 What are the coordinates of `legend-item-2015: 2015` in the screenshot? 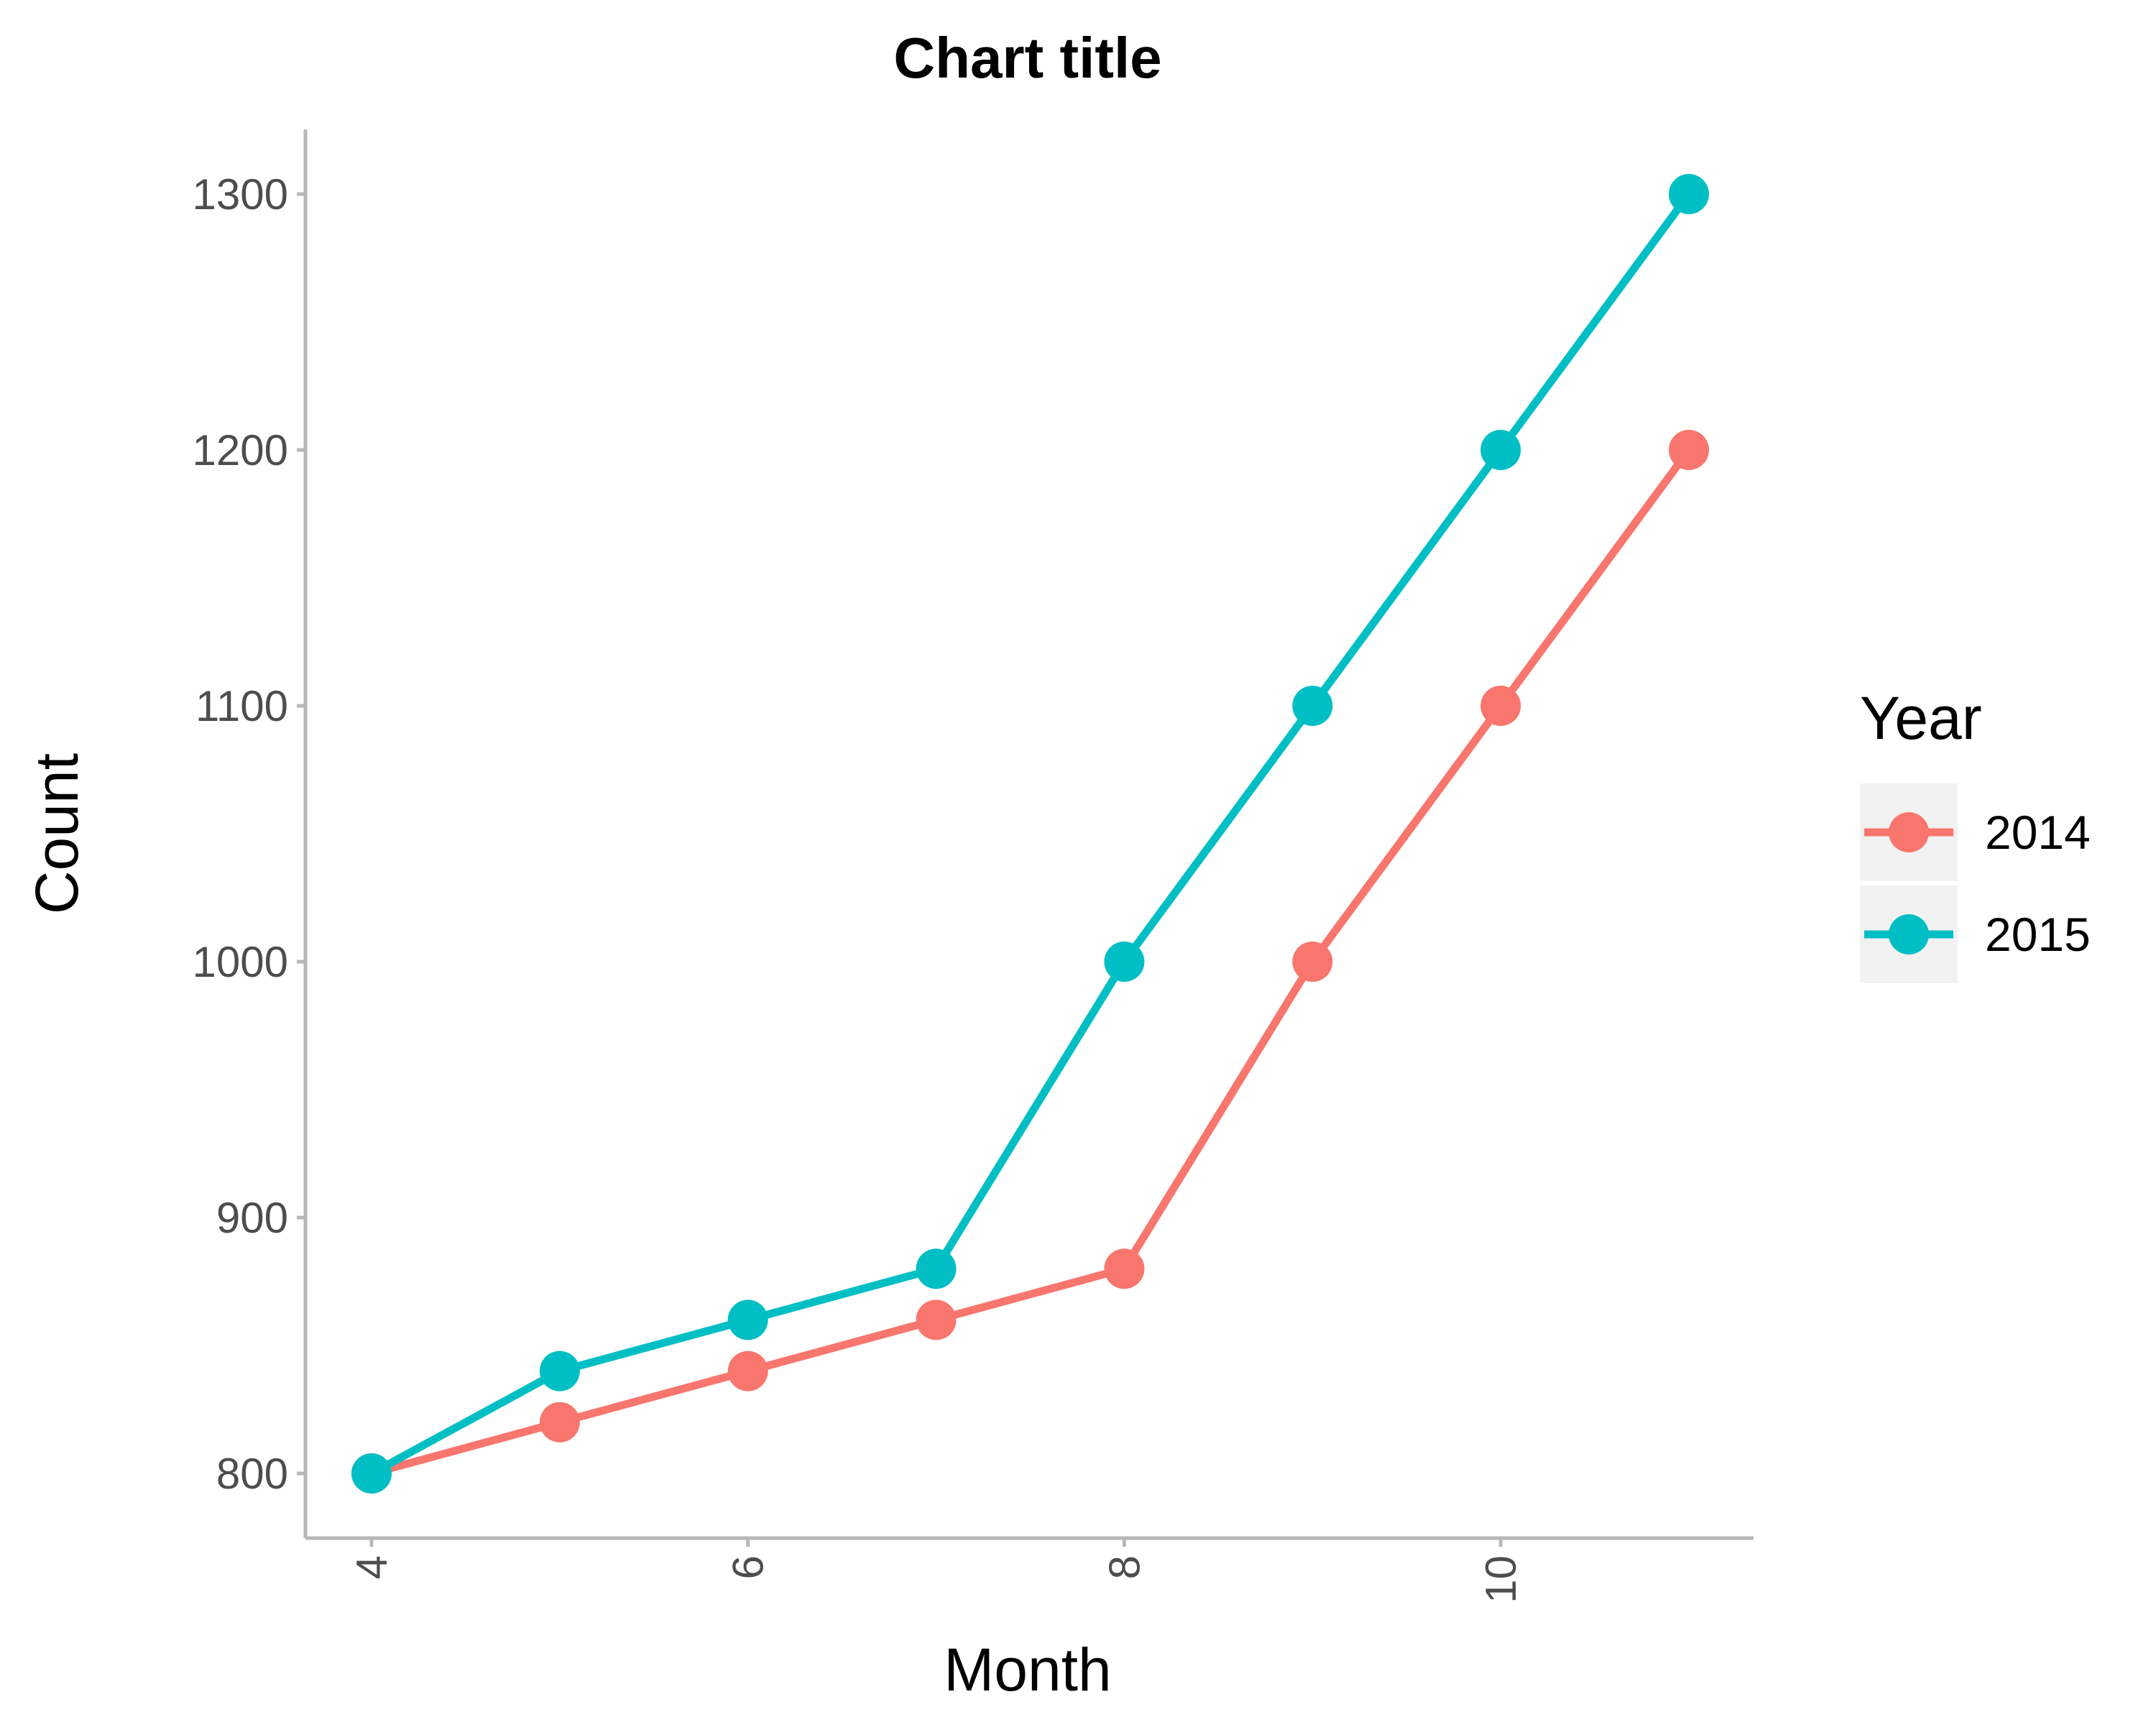 It's located at (1976, 934).